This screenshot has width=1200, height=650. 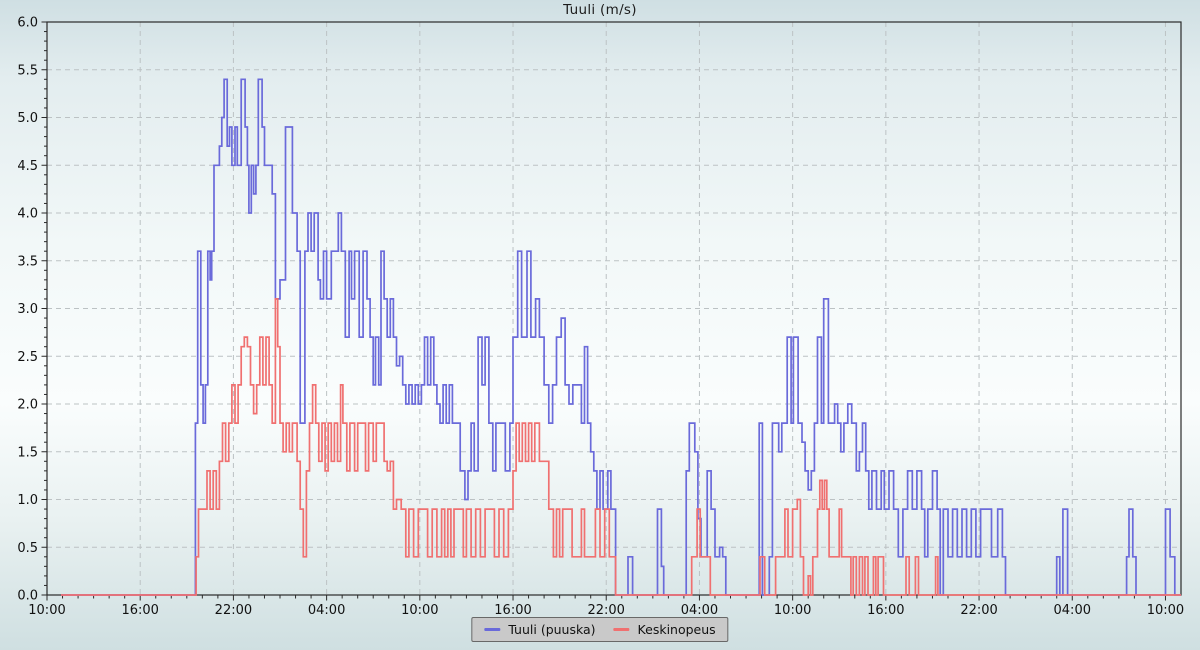 I want to click on legend-item-average: Keskinopeus, so click(x=664, y=629).